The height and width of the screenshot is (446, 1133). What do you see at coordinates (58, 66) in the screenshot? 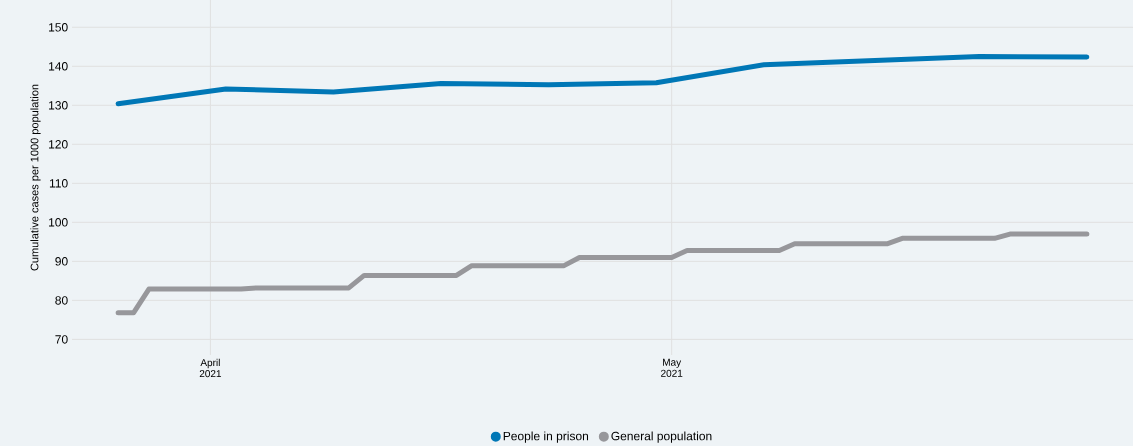
I see `y-tick-label: 140` at bounding box center [58, 66].